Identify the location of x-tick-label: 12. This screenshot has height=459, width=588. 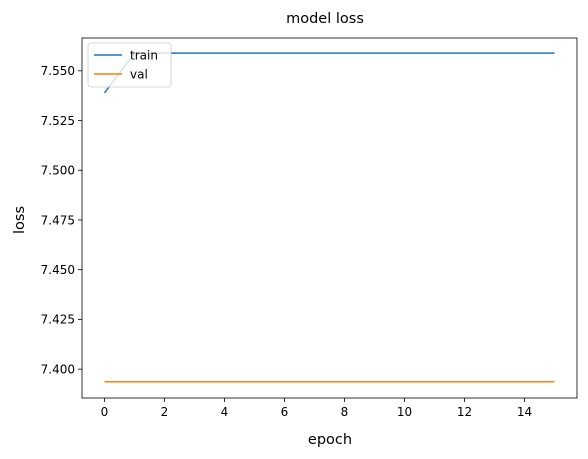
(464, 412).